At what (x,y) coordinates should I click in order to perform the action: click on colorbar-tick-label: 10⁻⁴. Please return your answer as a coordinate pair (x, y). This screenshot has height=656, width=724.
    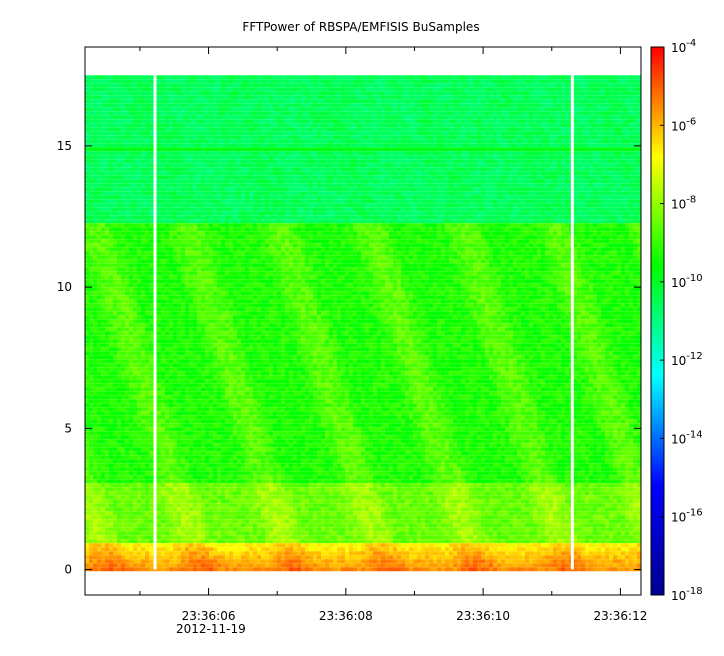
    Looking at the image, I should click on (683, 46).